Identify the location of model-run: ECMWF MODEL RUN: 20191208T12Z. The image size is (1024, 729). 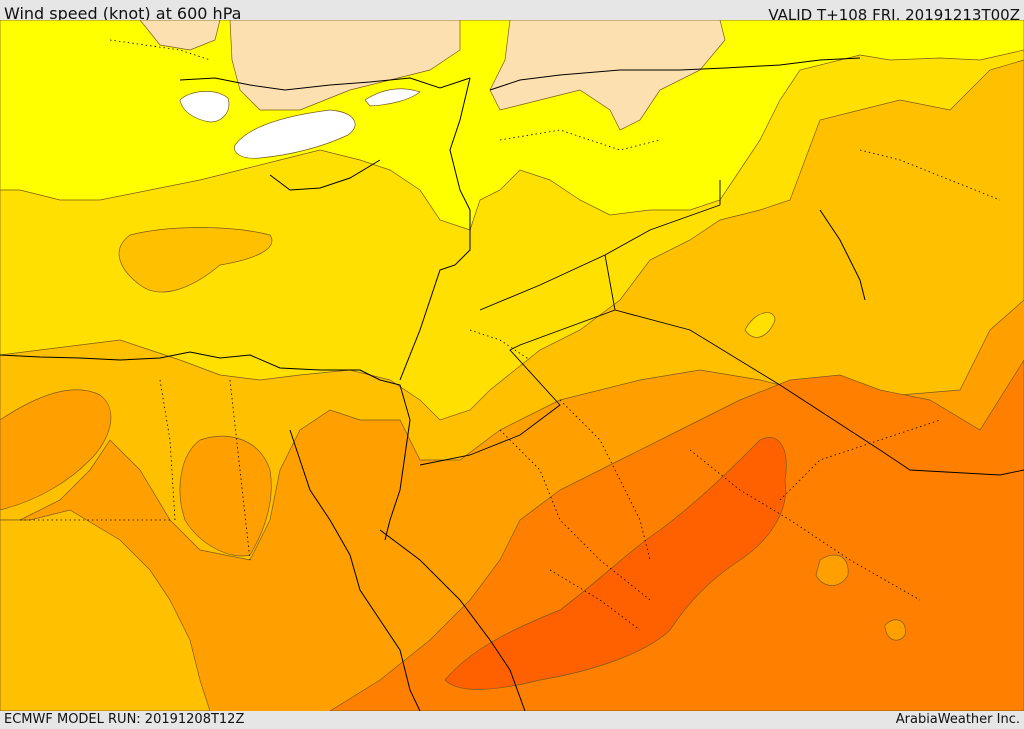
(124, 719).